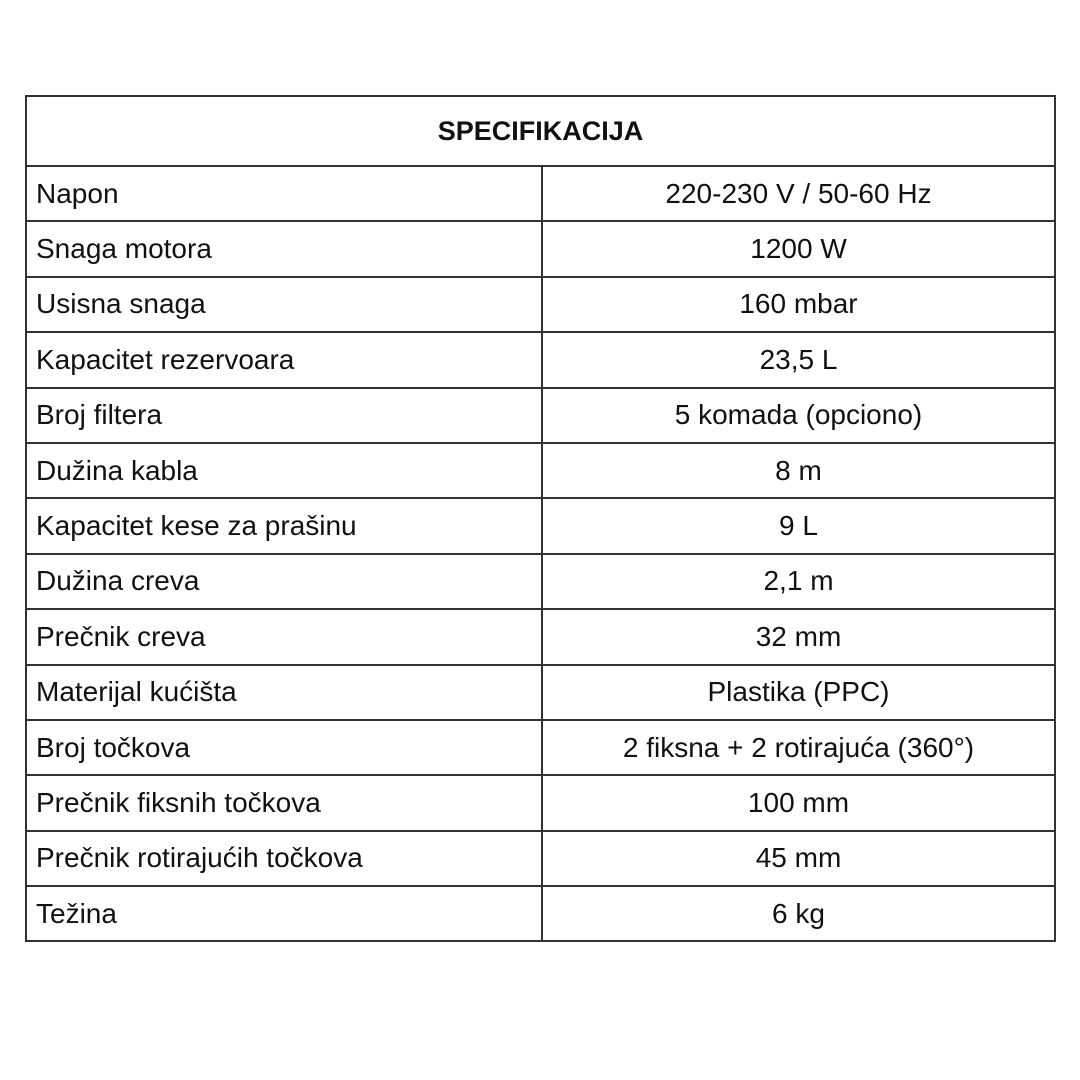 The width and height of the screenshot is (1080, 1080). I want to click on table-row: Usisna snaga 160 mbar, so click(540, 304).